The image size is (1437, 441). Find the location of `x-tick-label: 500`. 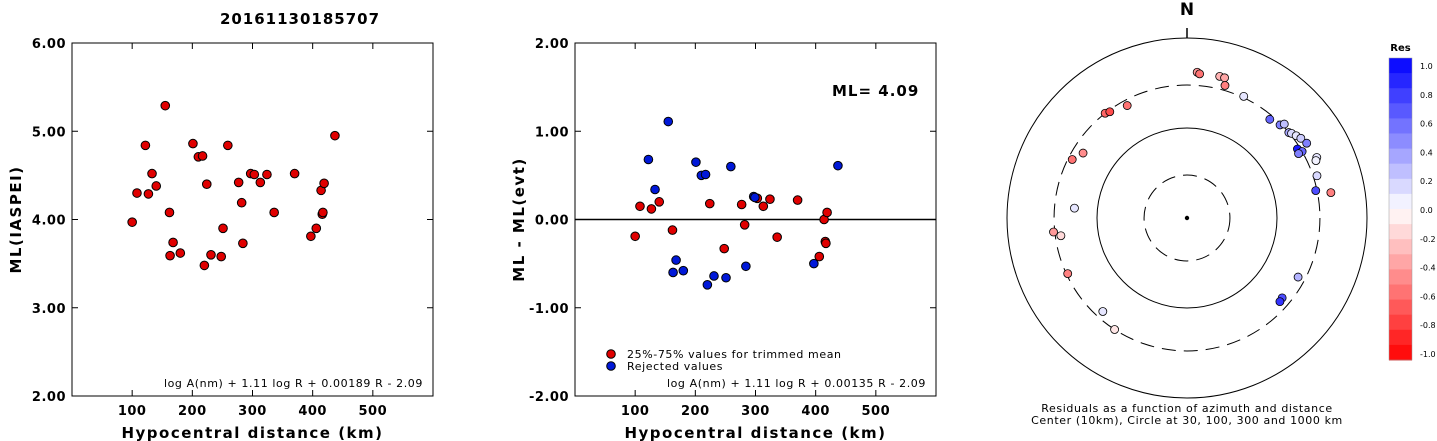

x-tick-label: 500 is located at coordinates (373, 411).